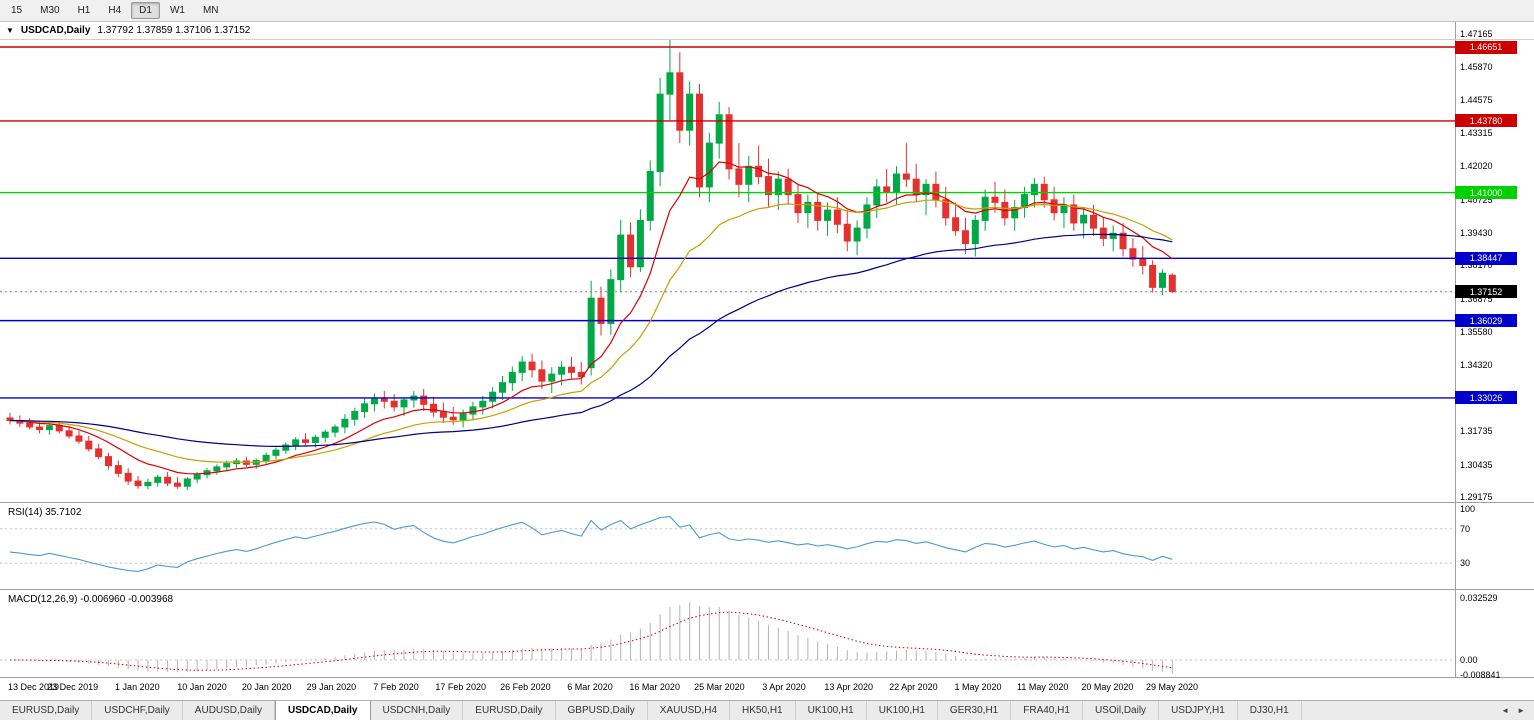 Image resolution: width=1534 pixels, height=720 pixels. Describe the element at coordinates (55, 30) in the screenshot. I see `chart-symbol-label: USDCAD,Daily` at that location.